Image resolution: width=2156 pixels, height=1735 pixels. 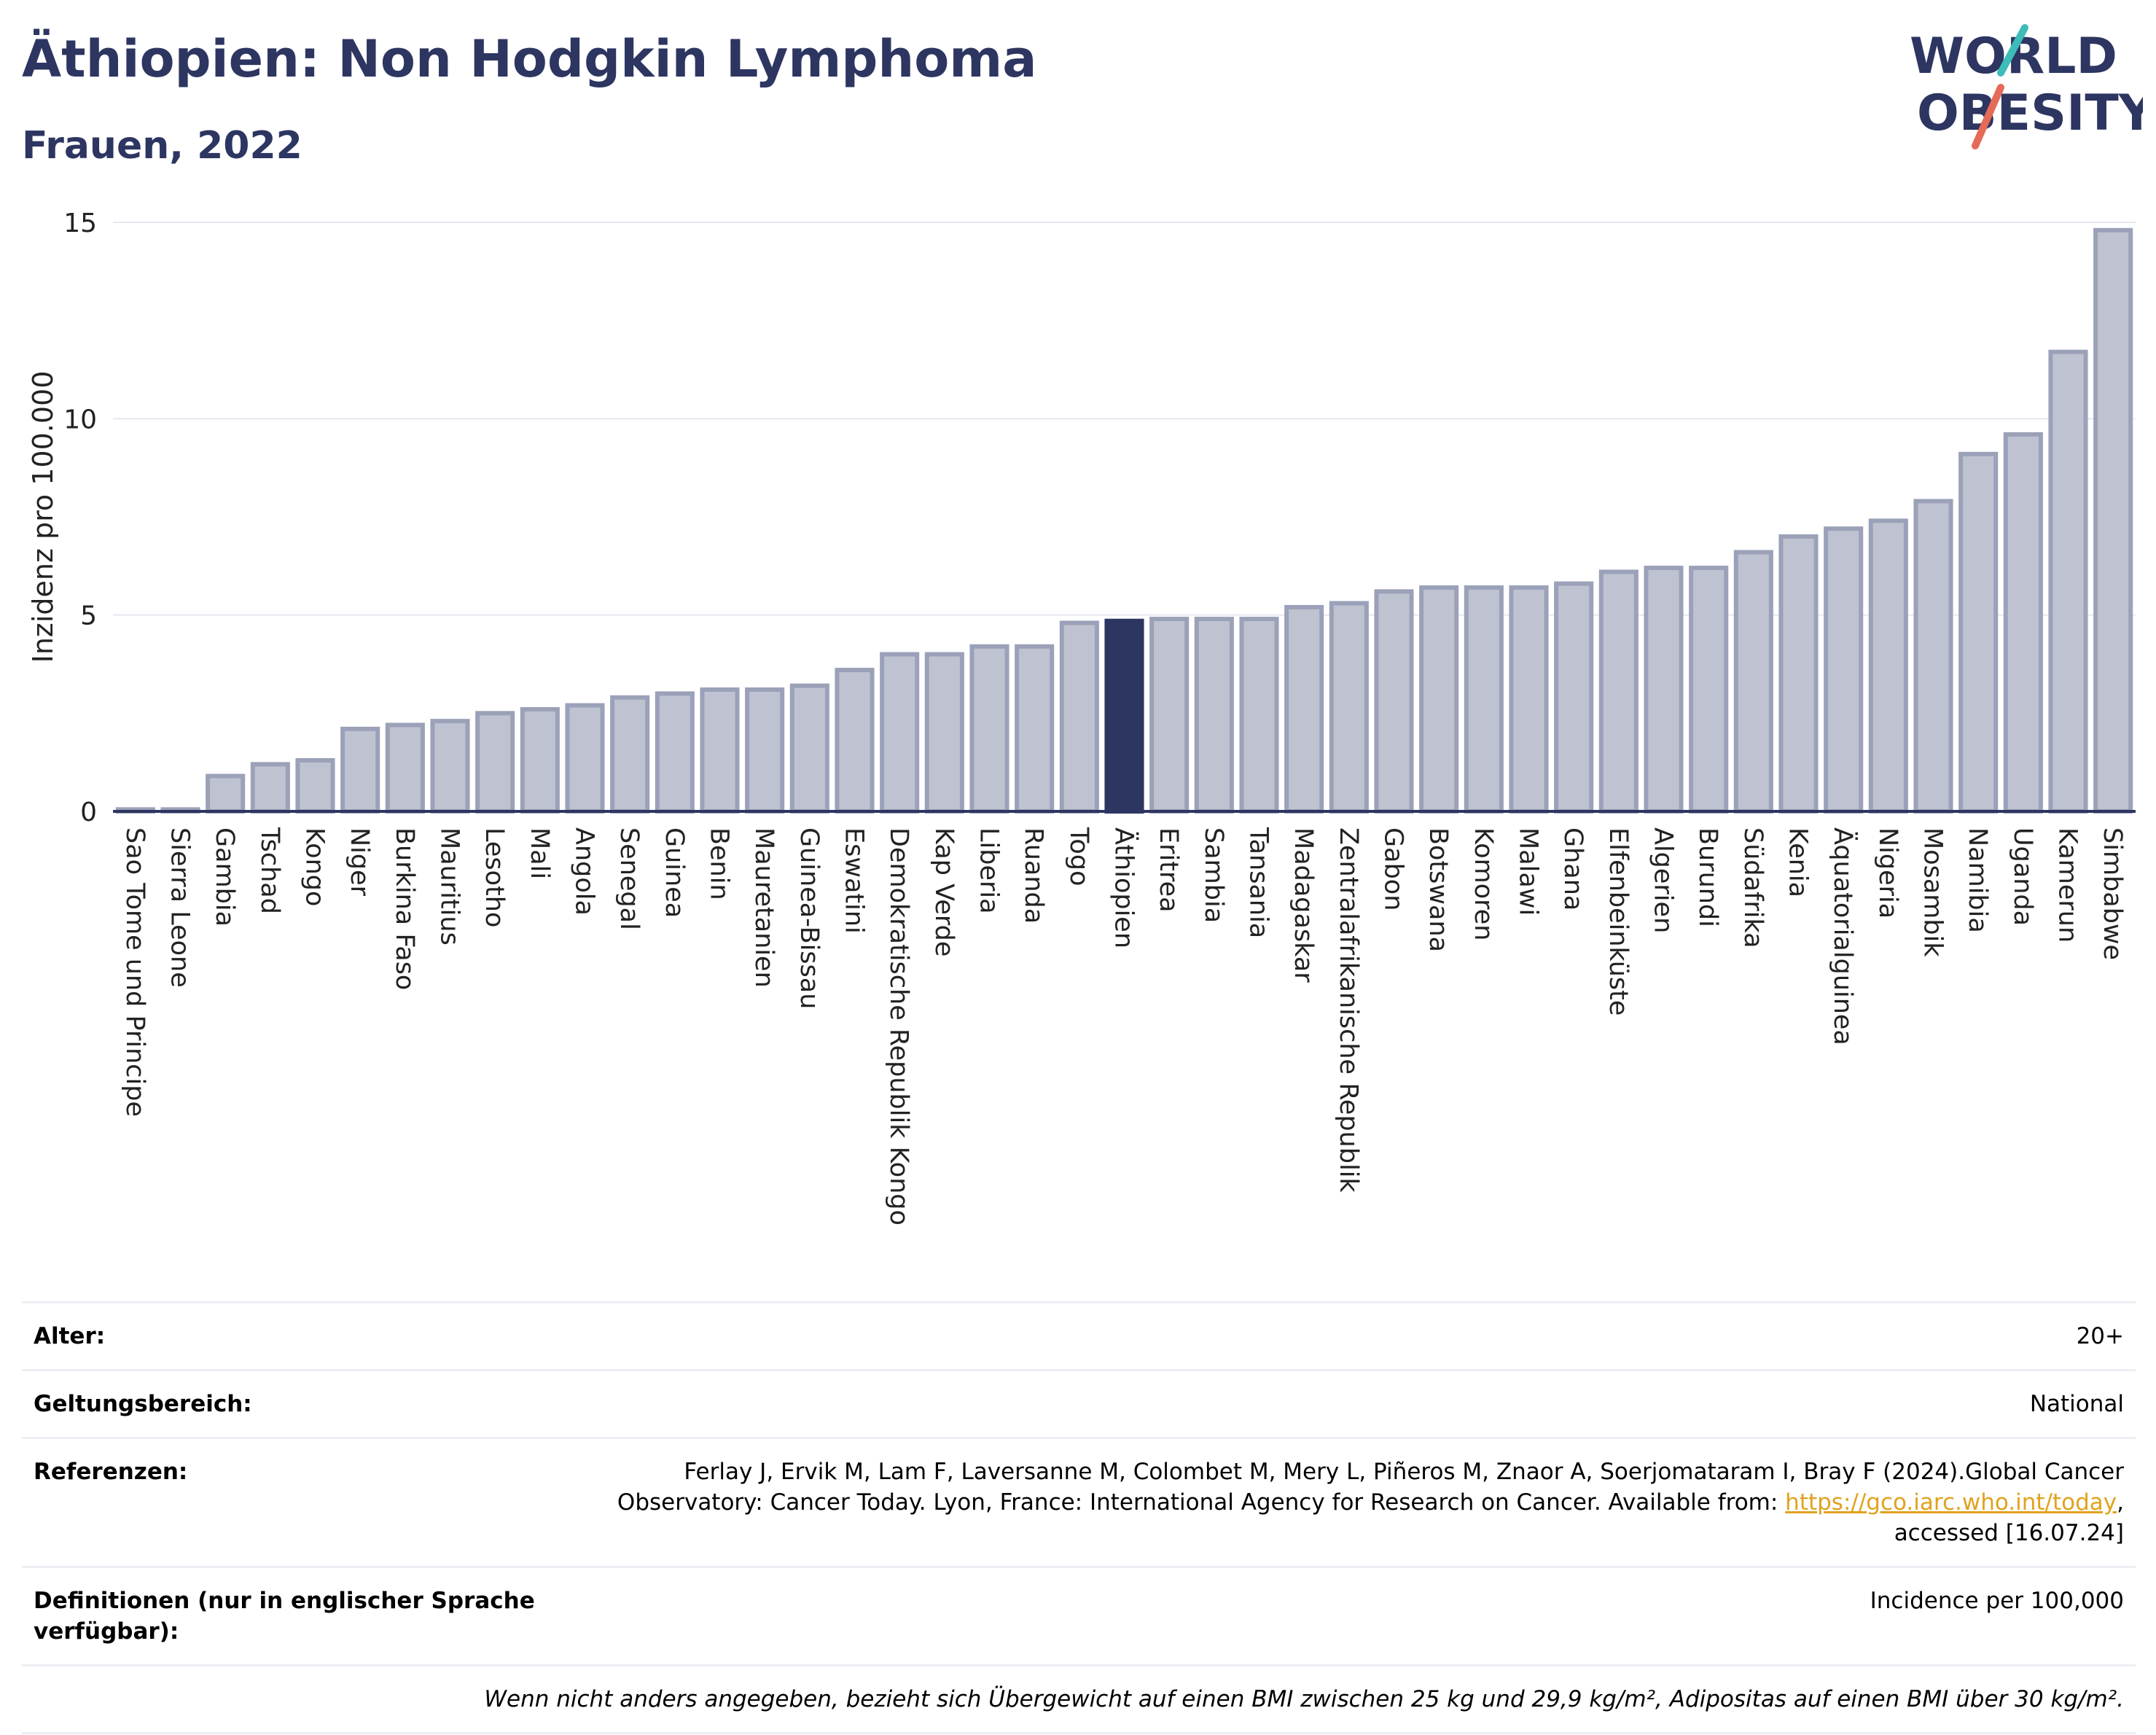 What do you see at coordinates (1618, 921) in the screenshot?
I see `x-tick-label: Elfenbeinküste` at bounding box center [1618, 921].